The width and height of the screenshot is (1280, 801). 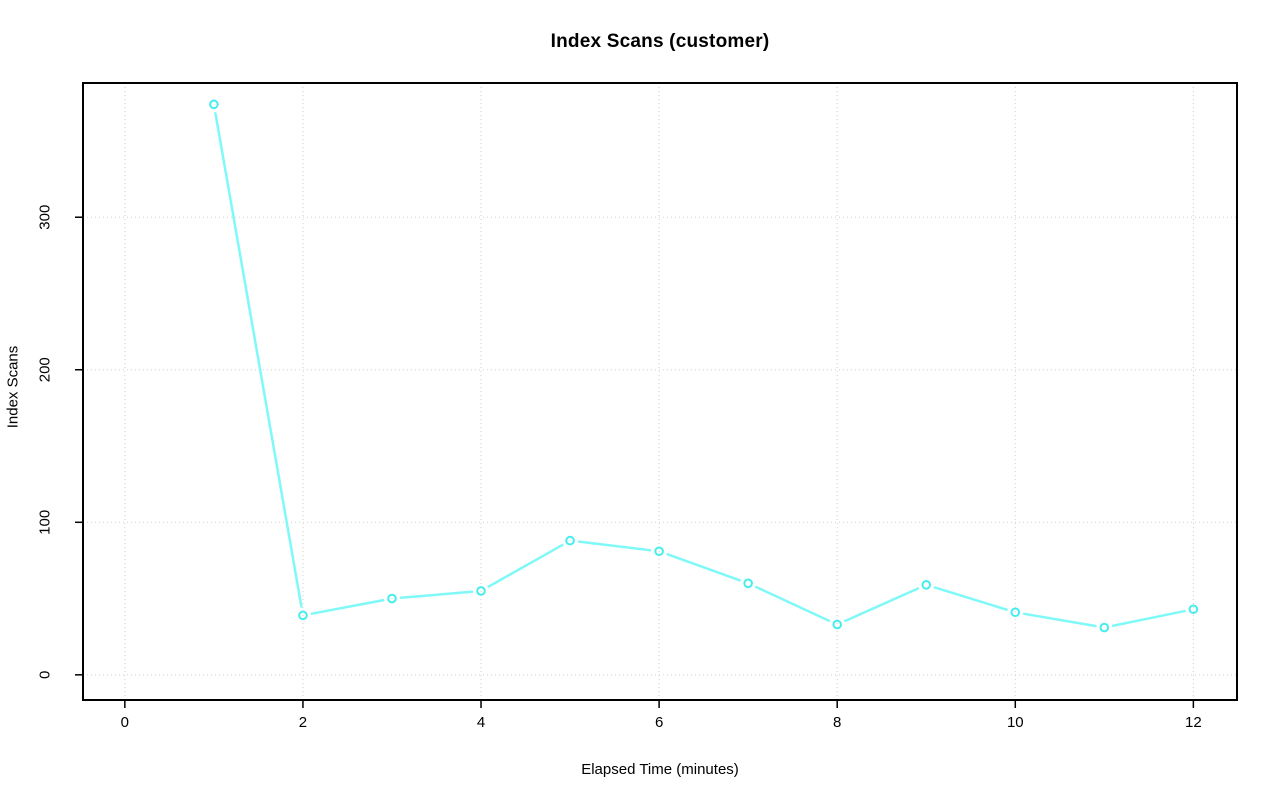 I want to click on y-tick-label: 300, so click(x=45, y=217).